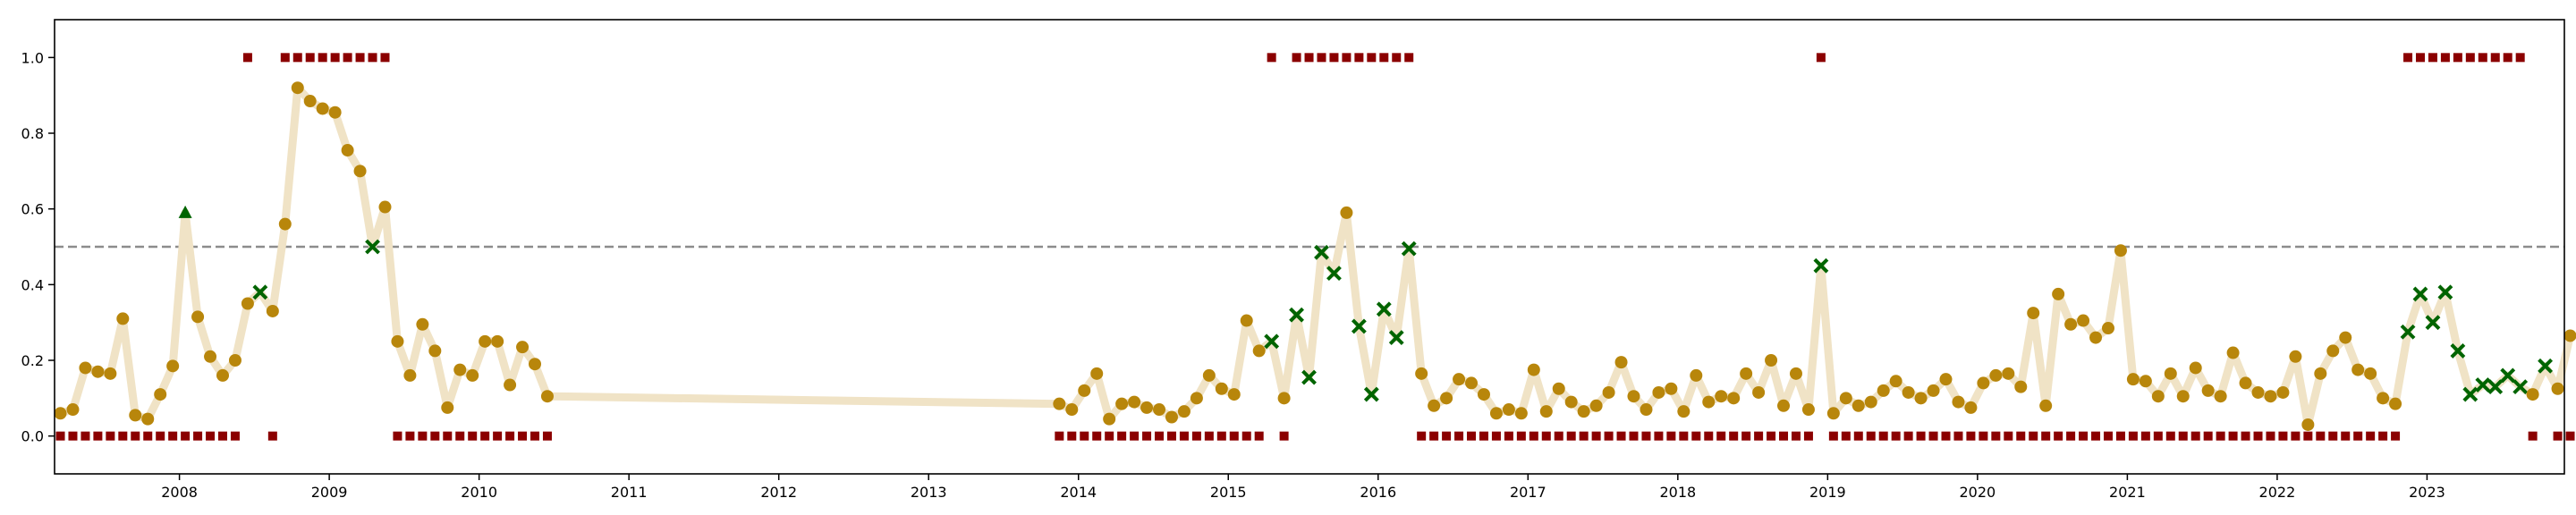 This screenshot has height=515, width=2576. I want to click on y-tick-label: 0.6, so click(32, 209).